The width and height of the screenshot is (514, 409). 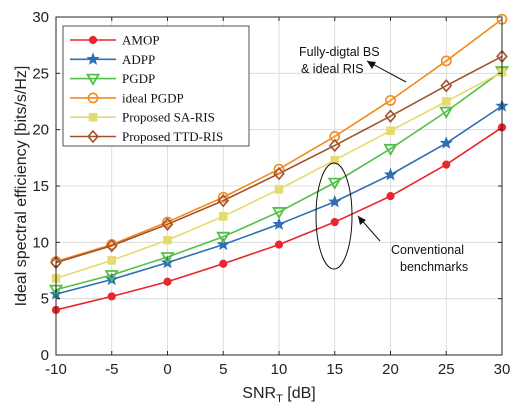 I want to click on annotation-fully-digital-arrowhead, so click(x=371, y=65).